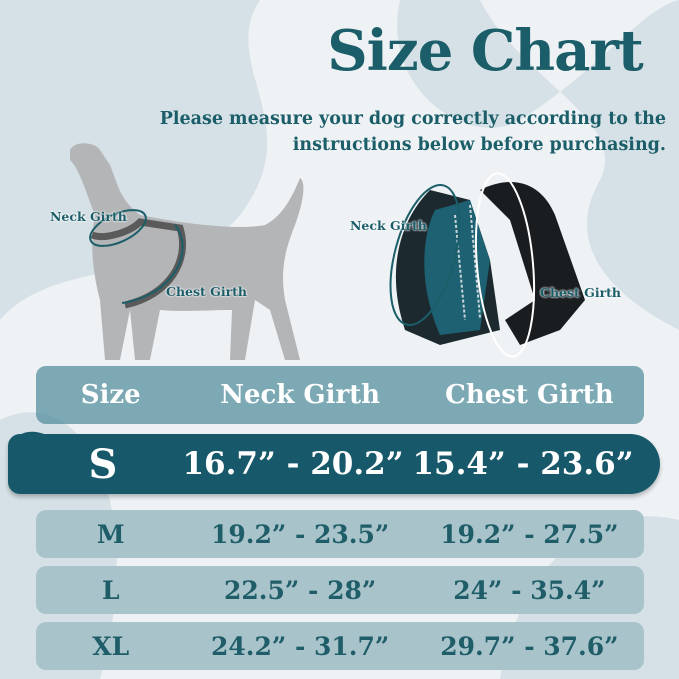 The height and width of the screenshot is (679, 679). I want to click on table-row-m: M 19.2” - 23.5” 19.2” - 27.5”, so click(340, 534).